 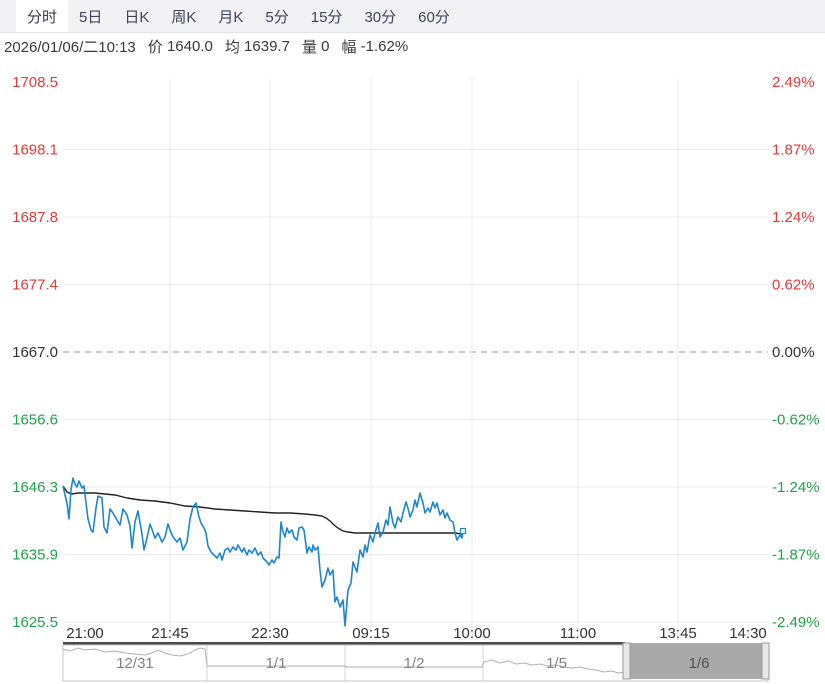 What do you see at coordinates (263, 552) in the screenshot?
I see `price-line` at bounding box center [263, 552].